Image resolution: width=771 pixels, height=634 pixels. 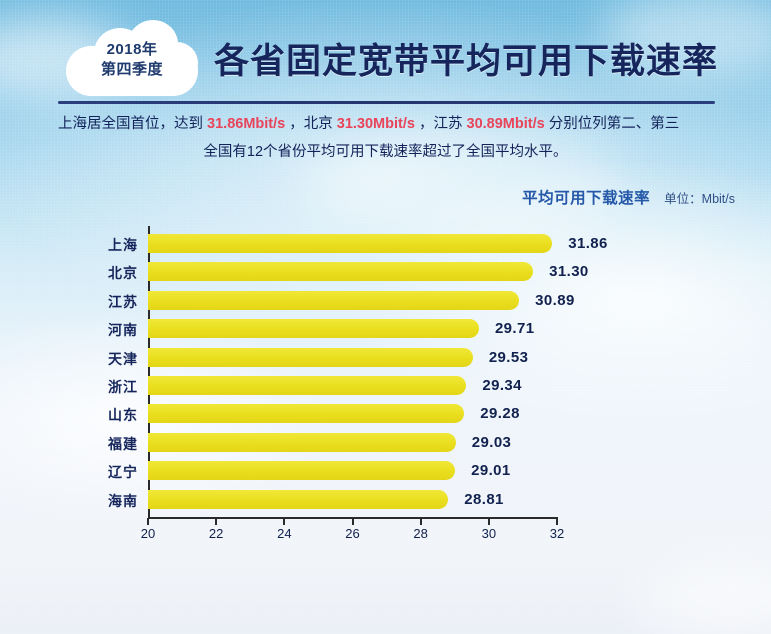 I want to click on category-label: 辽宁, so click(x=123, y=472).